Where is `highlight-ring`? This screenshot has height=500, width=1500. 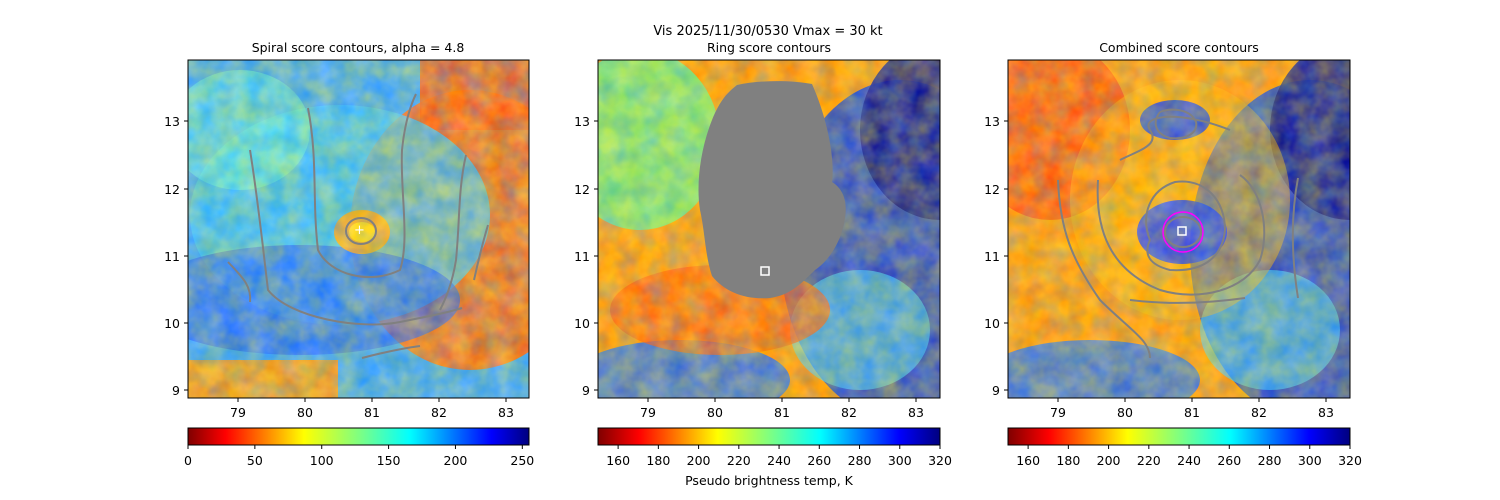
highlight-ring is located at coordinates (1183, 232).